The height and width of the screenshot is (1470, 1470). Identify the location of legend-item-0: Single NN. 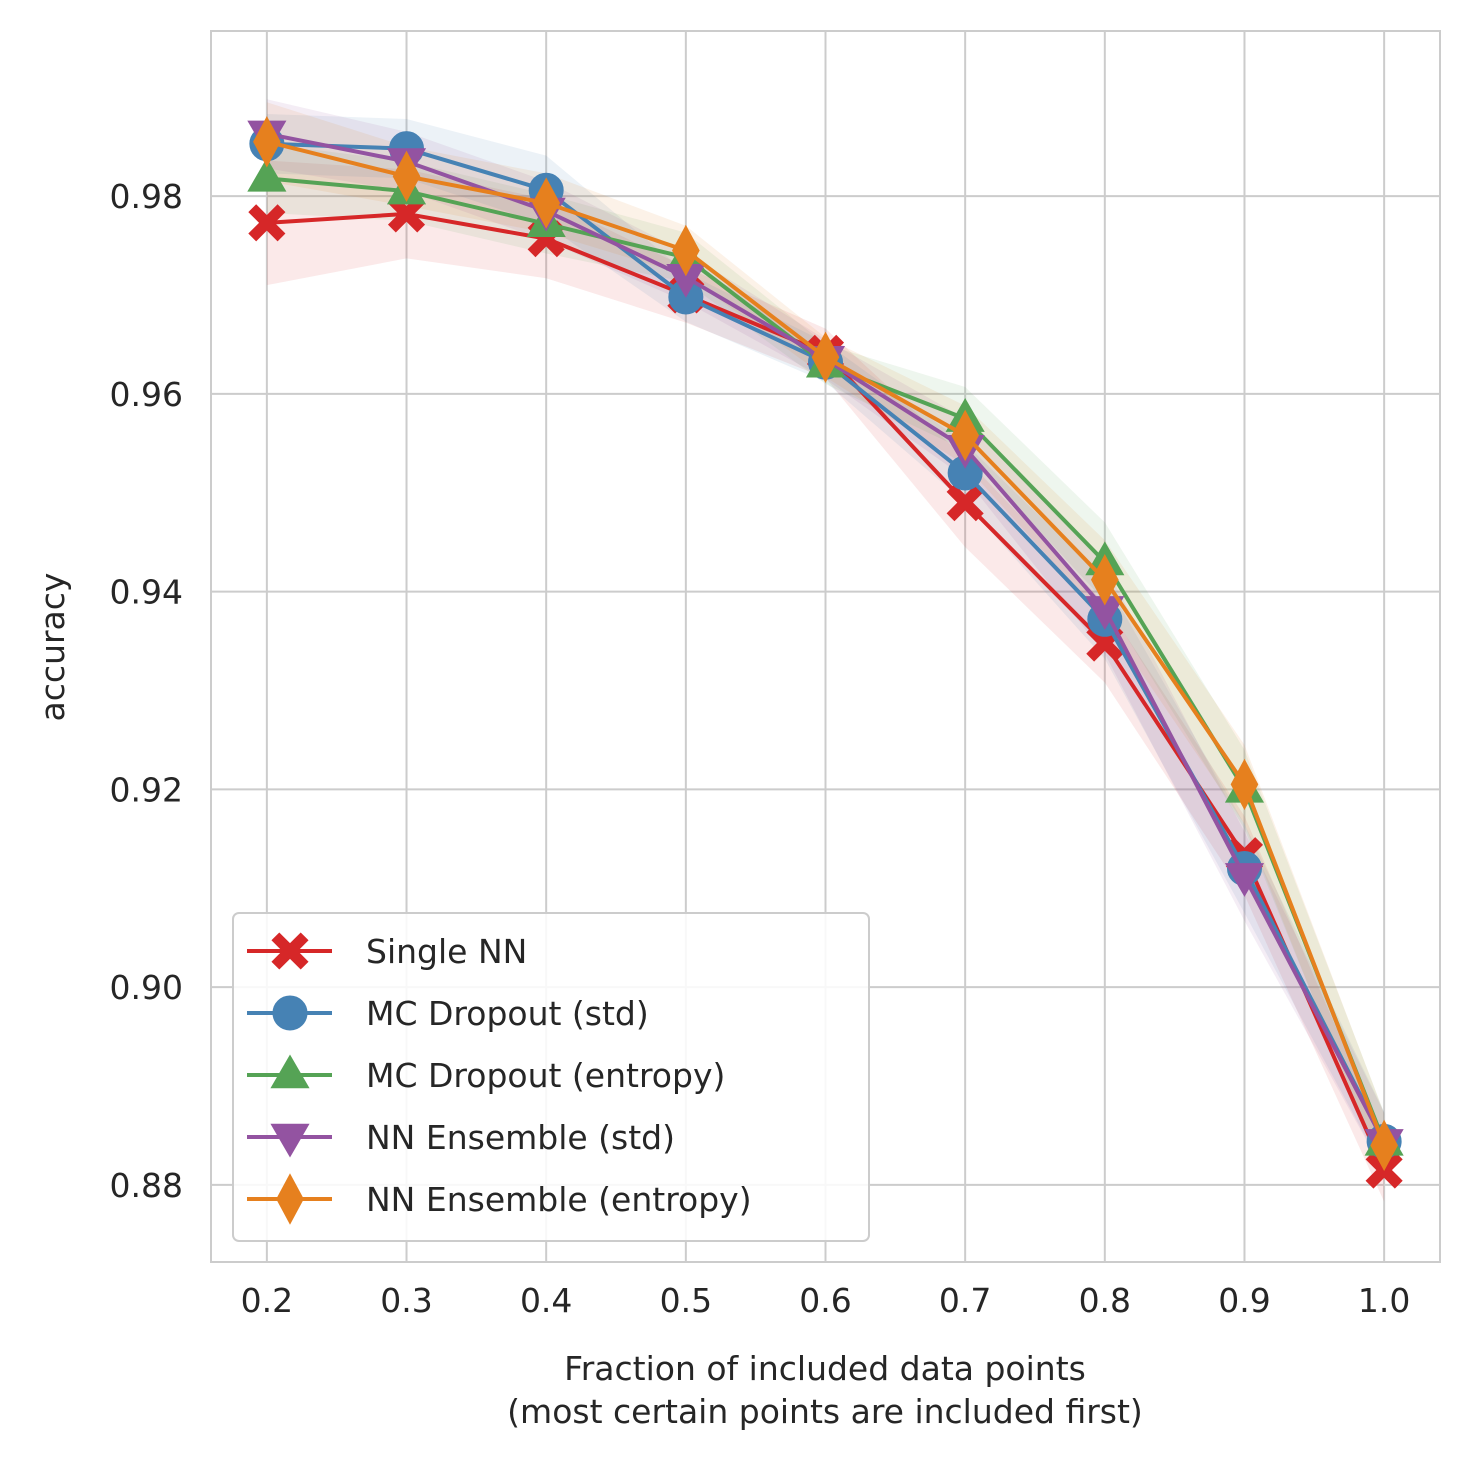
(387, 951).